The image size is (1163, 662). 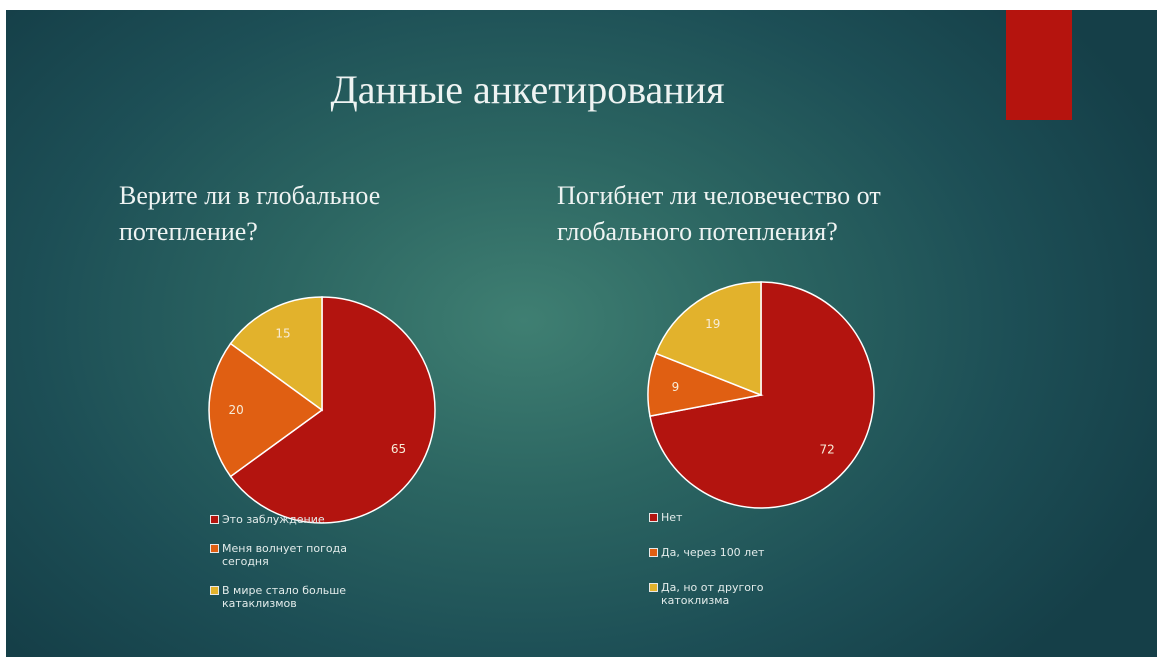 I want to click on chart-2-legend-item-1: Нет, so click(x=737, y=517).